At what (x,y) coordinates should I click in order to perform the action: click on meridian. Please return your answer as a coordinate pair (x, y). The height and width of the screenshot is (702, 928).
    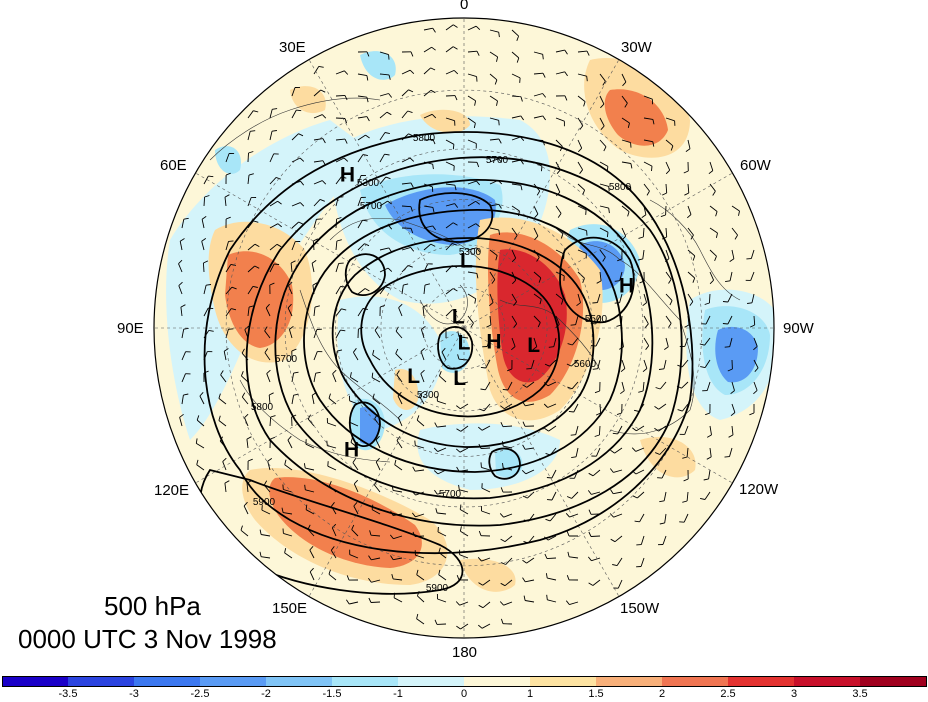
    Looking at the image, I should click on (330, 405).